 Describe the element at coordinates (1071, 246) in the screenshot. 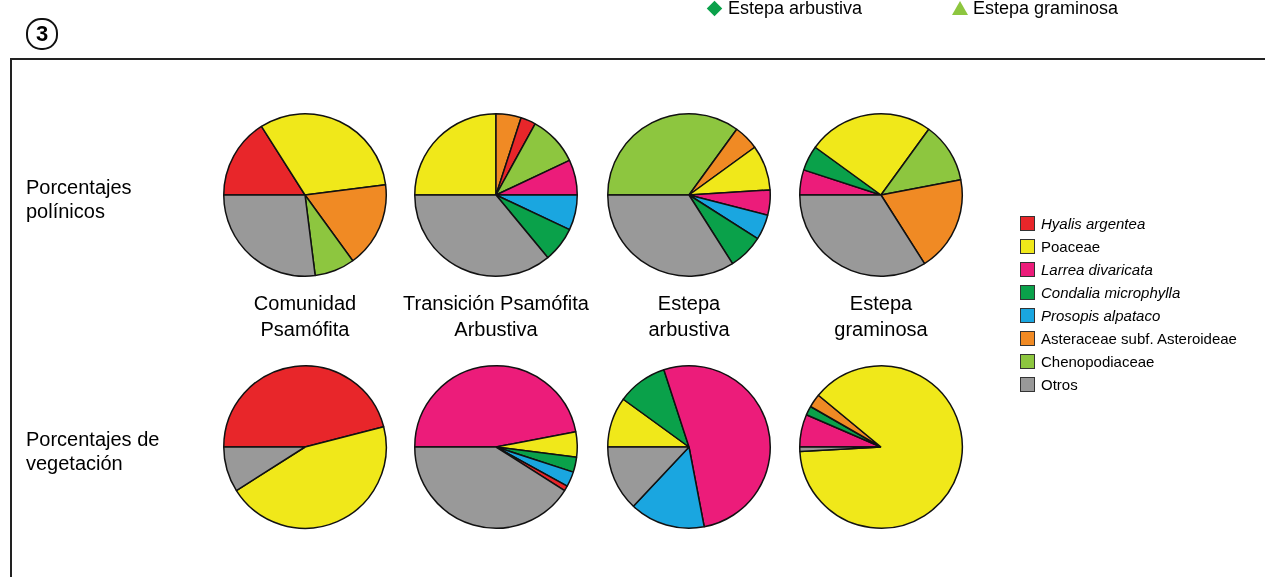

I see `category-label: Poaceae` at that location.